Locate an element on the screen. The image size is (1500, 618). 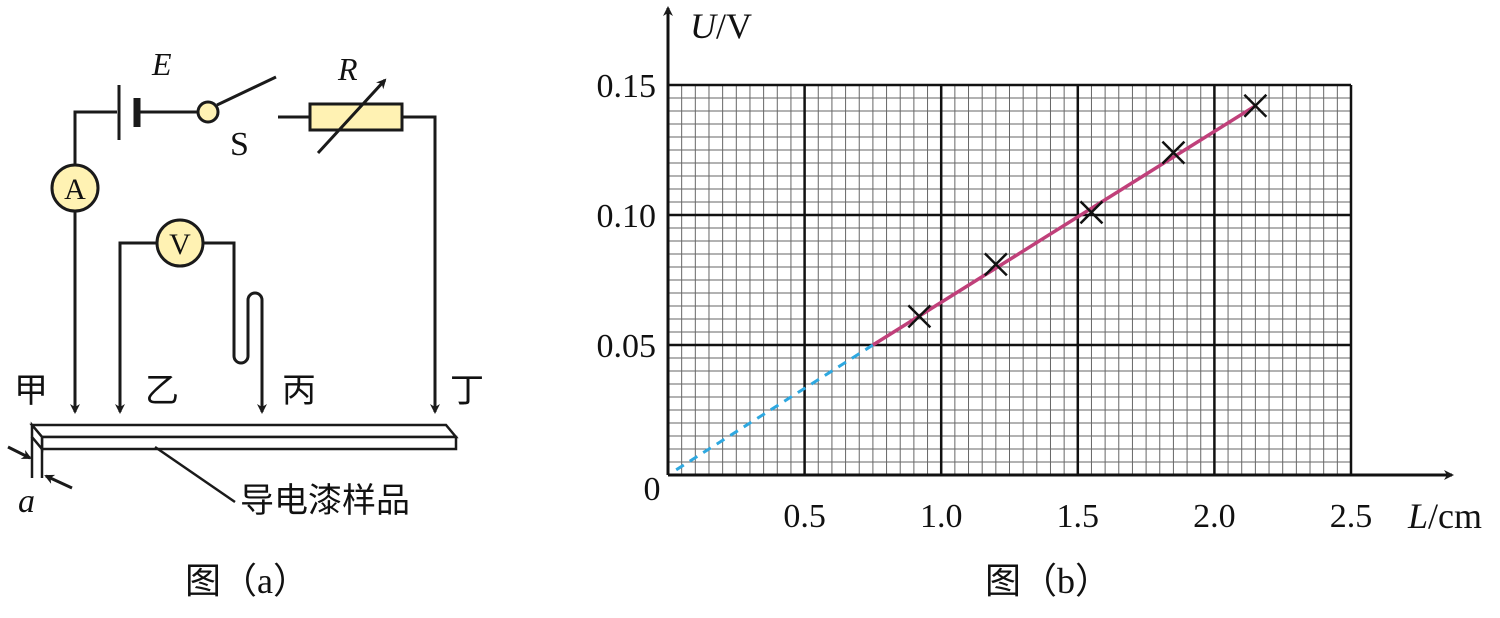
wire-to-probe-ding is located at coordinates (421, 264).